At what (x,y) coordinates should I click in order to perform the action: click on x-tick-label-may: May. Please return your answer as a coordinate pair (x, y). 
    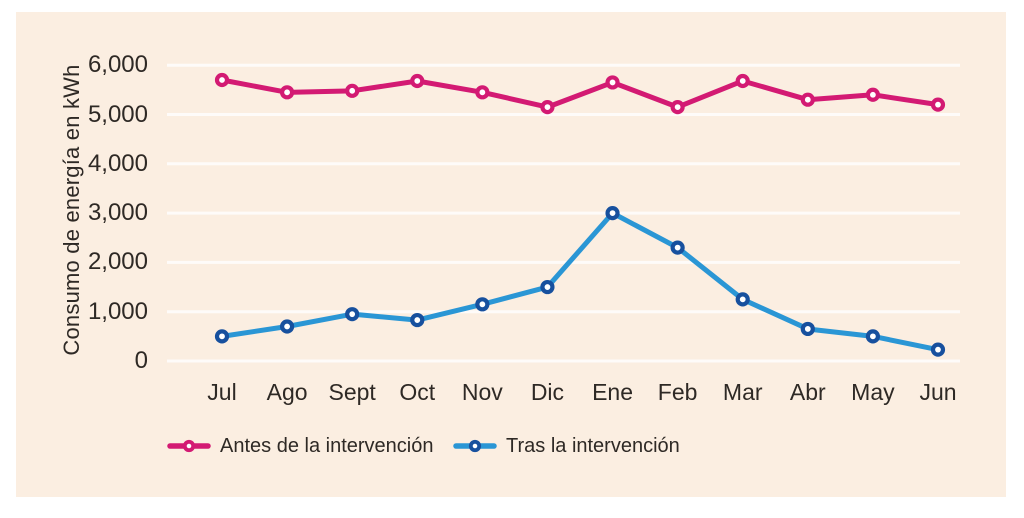
    Looking at the image, I should click on (873, 392).